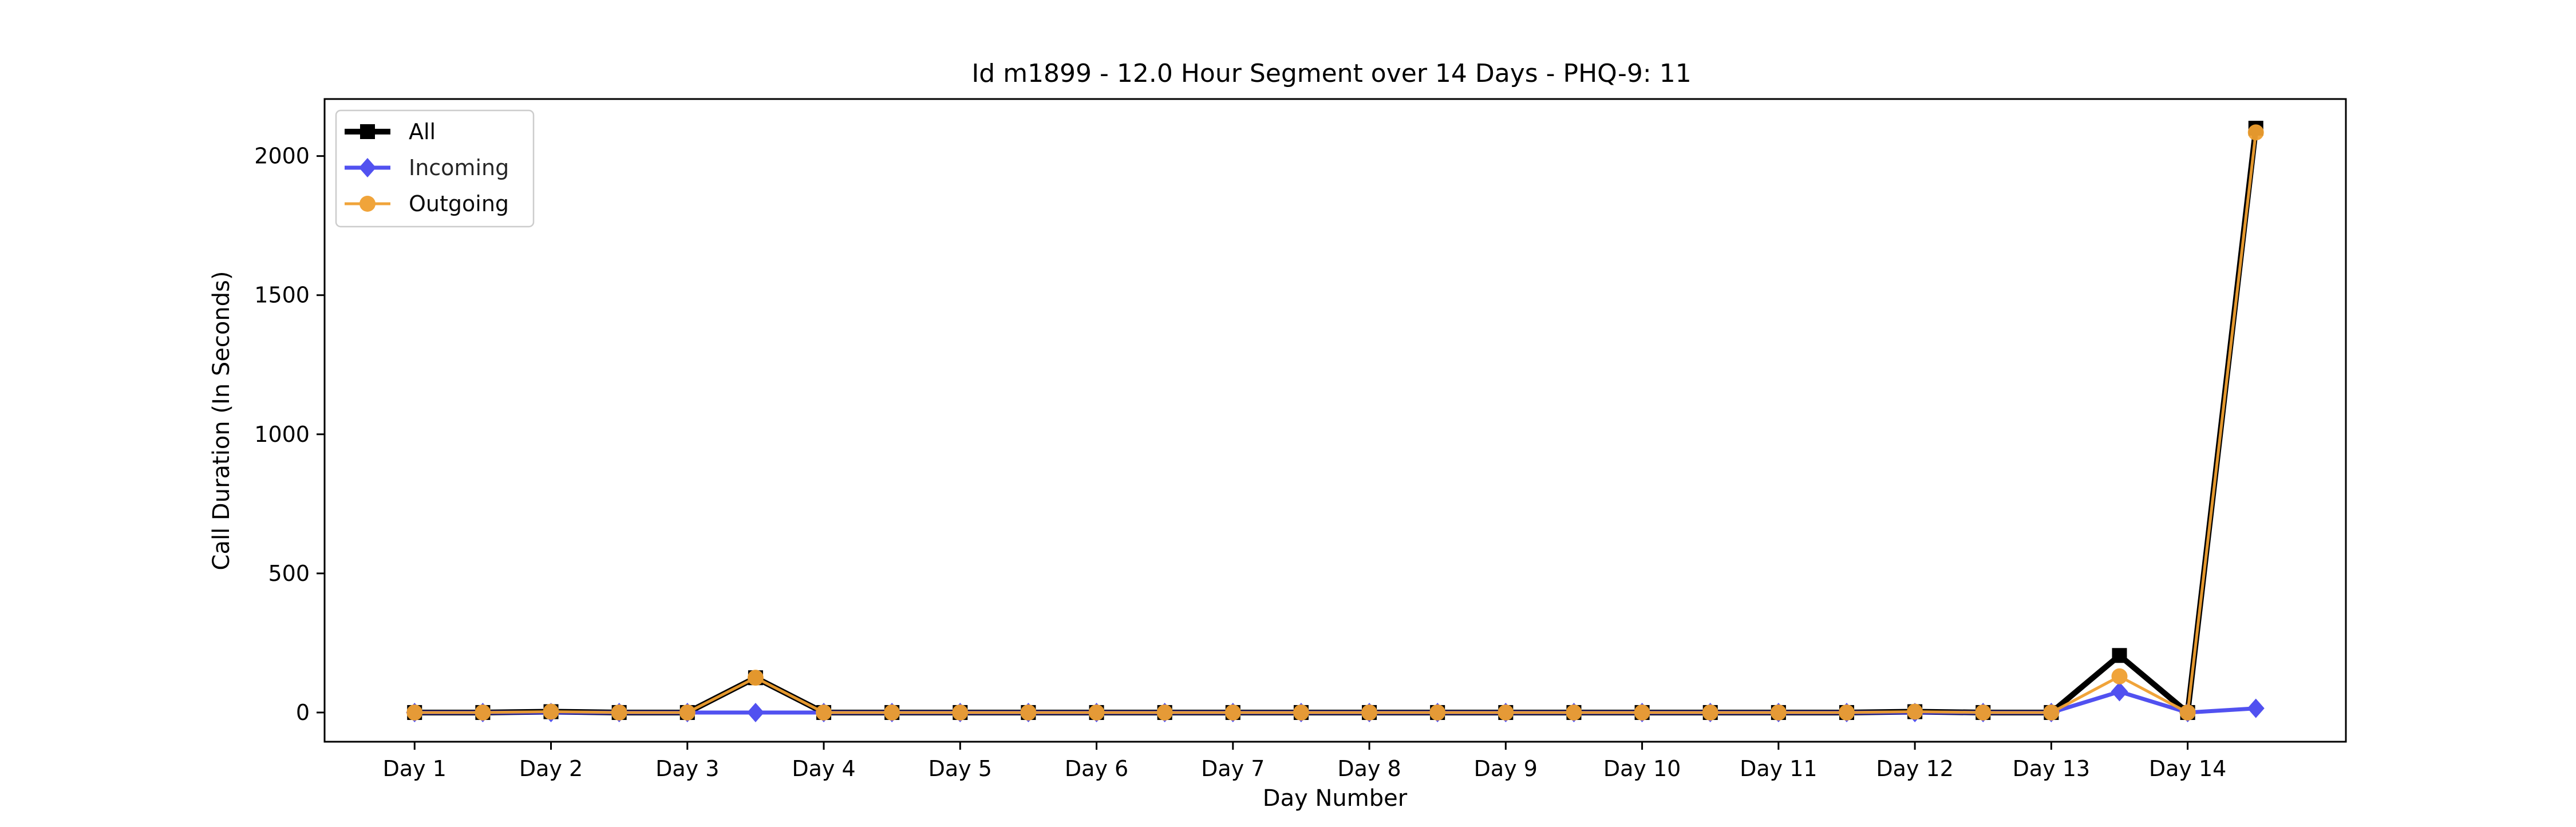  Describe the element at coordinates (687, 768) in the screenshot. I see `x-tick-label: Day 3` at that location.